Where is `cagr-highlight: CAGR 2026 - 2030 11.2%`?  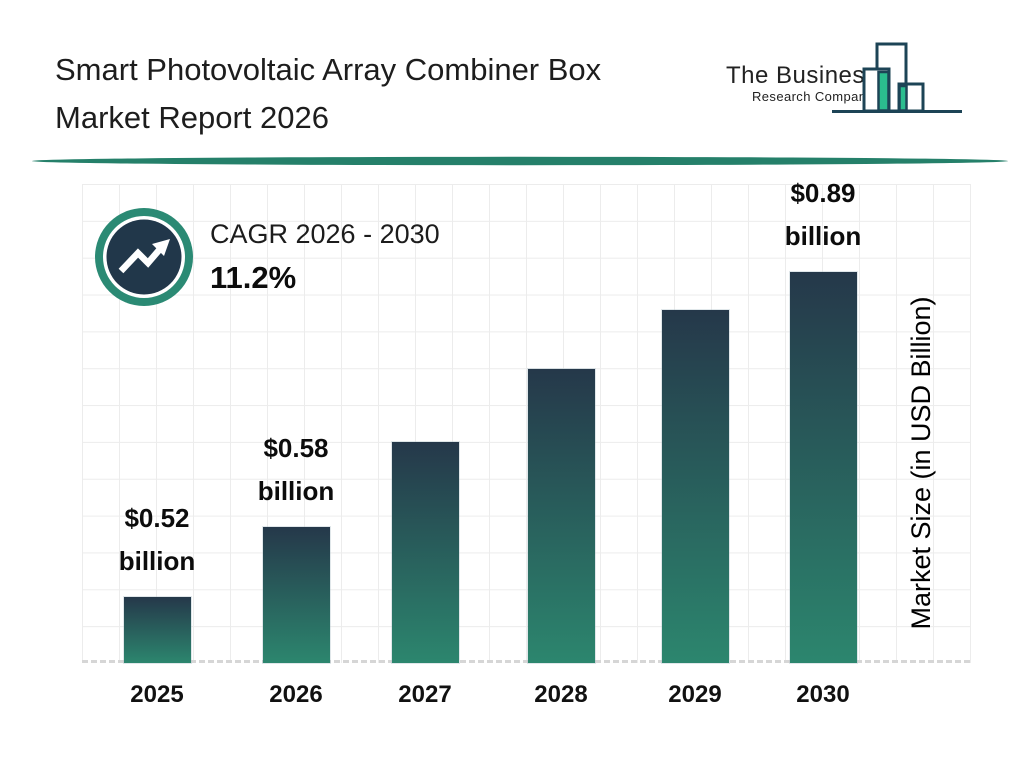
cagr-highlight: CAGR 2026 - 2030 11.2% is located at coordinates (325, 257).